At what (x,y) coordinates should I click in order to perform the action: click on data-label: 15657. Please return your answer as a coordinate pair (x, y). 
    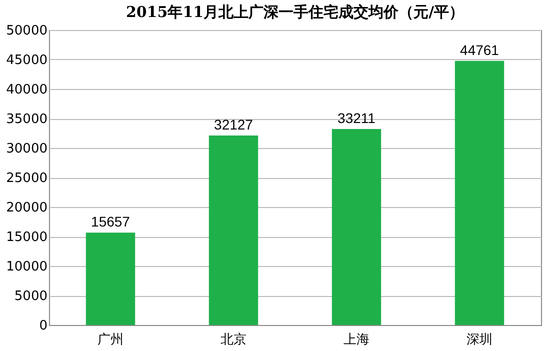
    Looking at the image, I should click on (110, 222).